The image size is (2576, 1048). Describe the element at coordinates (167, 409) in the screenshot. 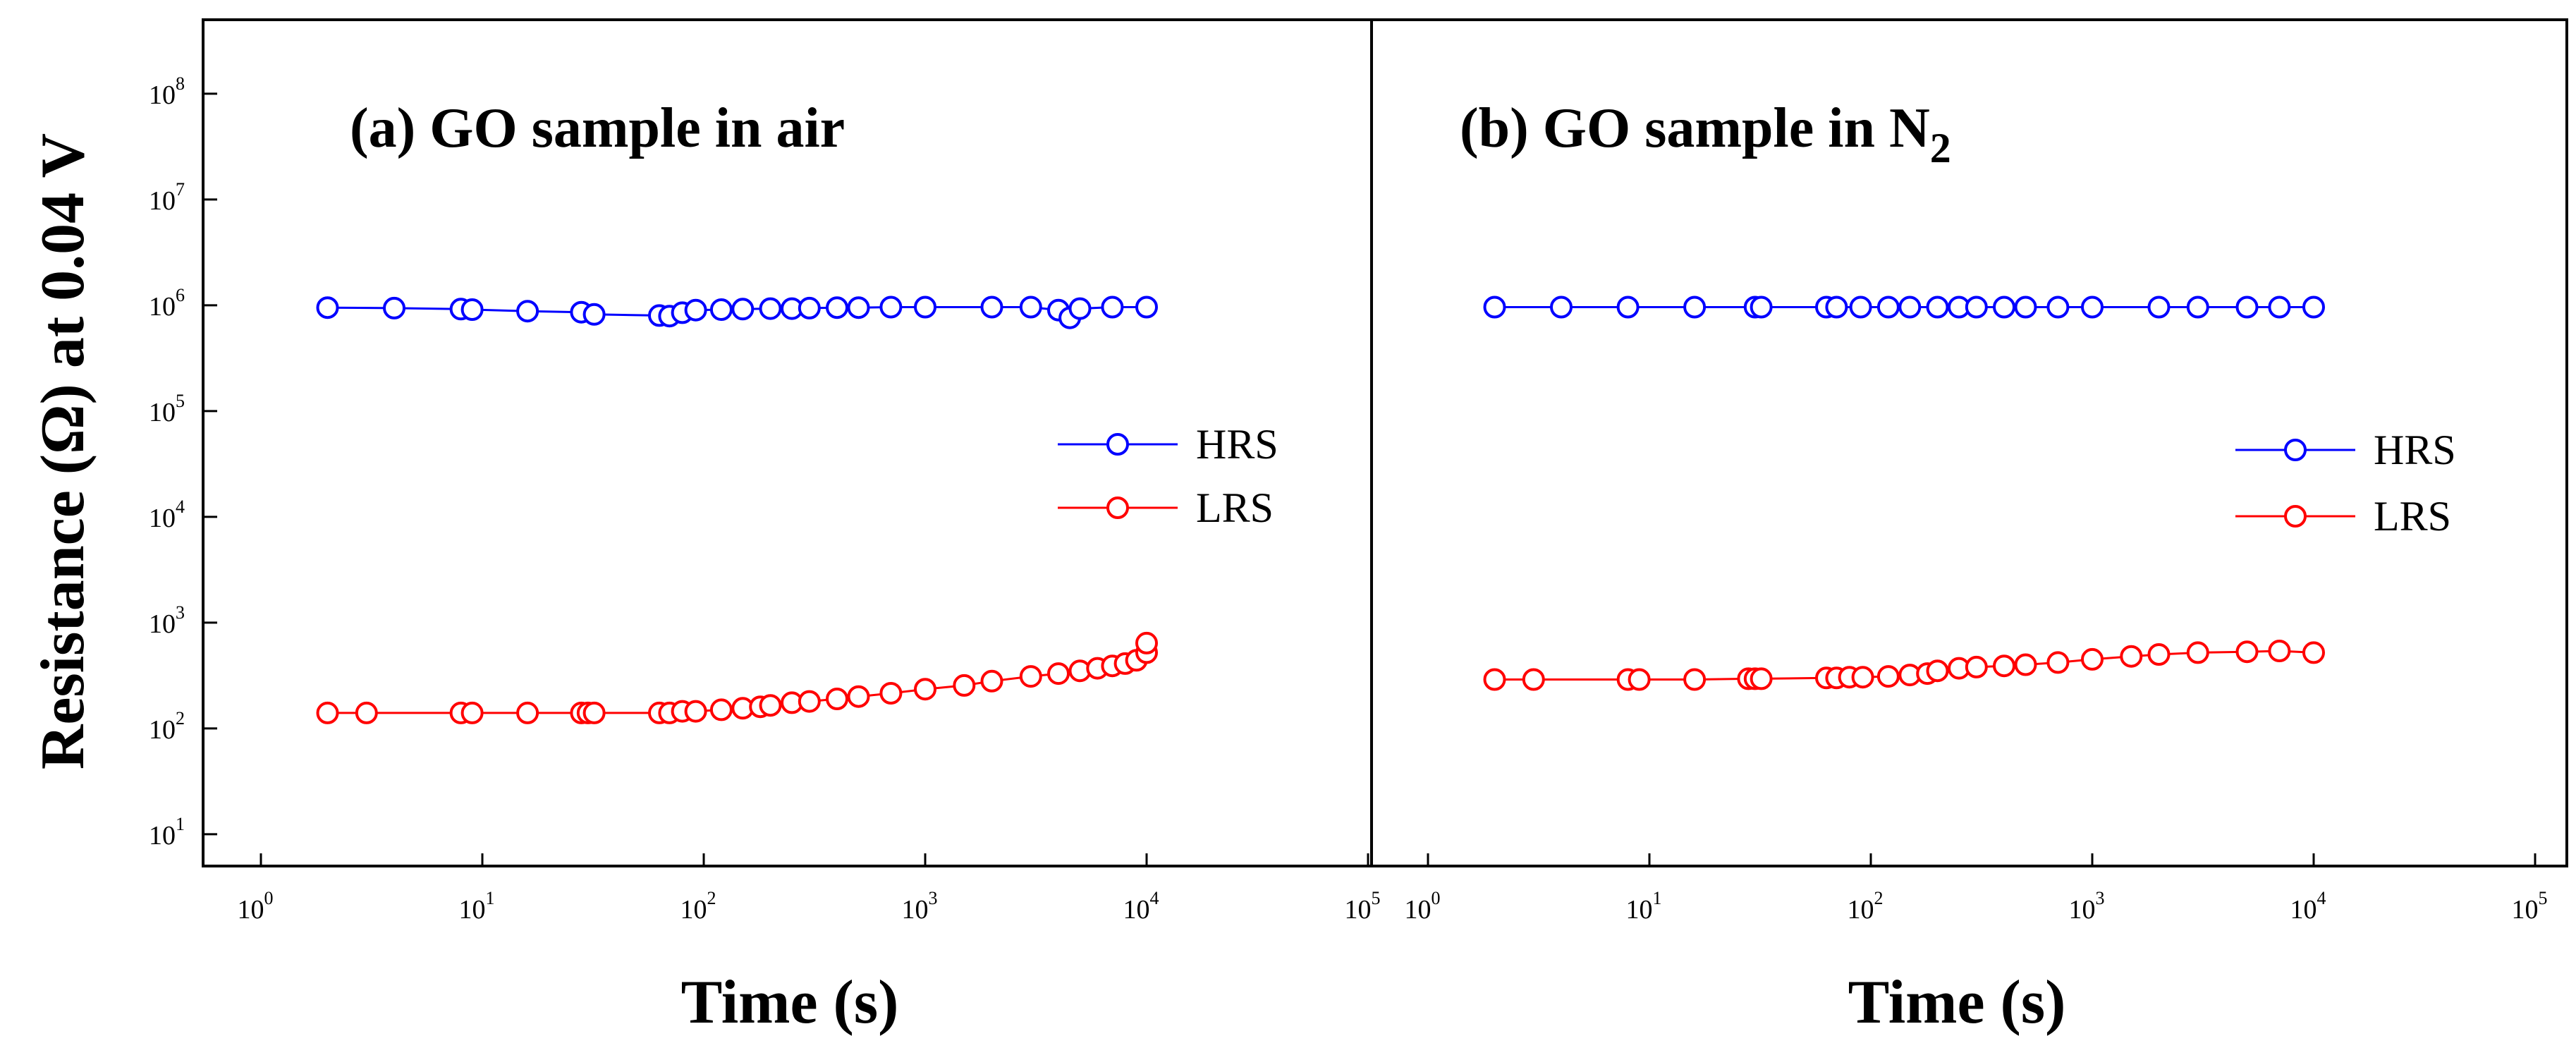

I see `y-tick-label: 10⁵` at that location.